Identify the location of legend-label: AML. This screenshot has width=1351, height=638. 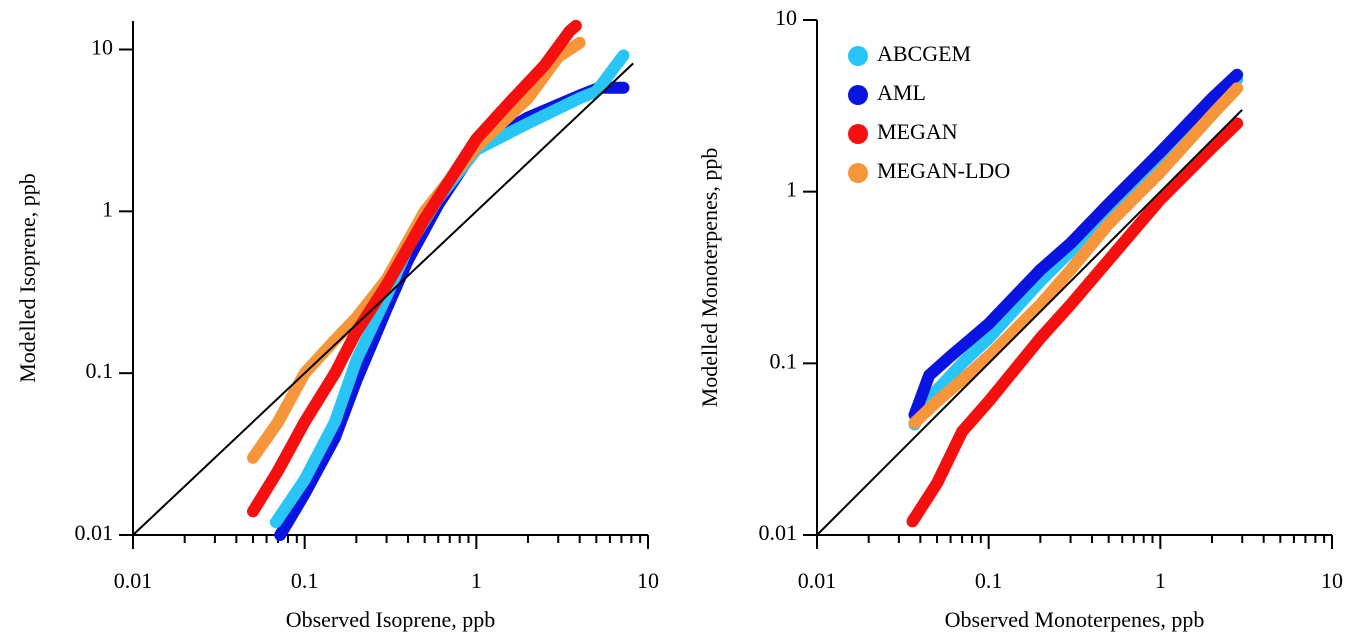
(901, 92).